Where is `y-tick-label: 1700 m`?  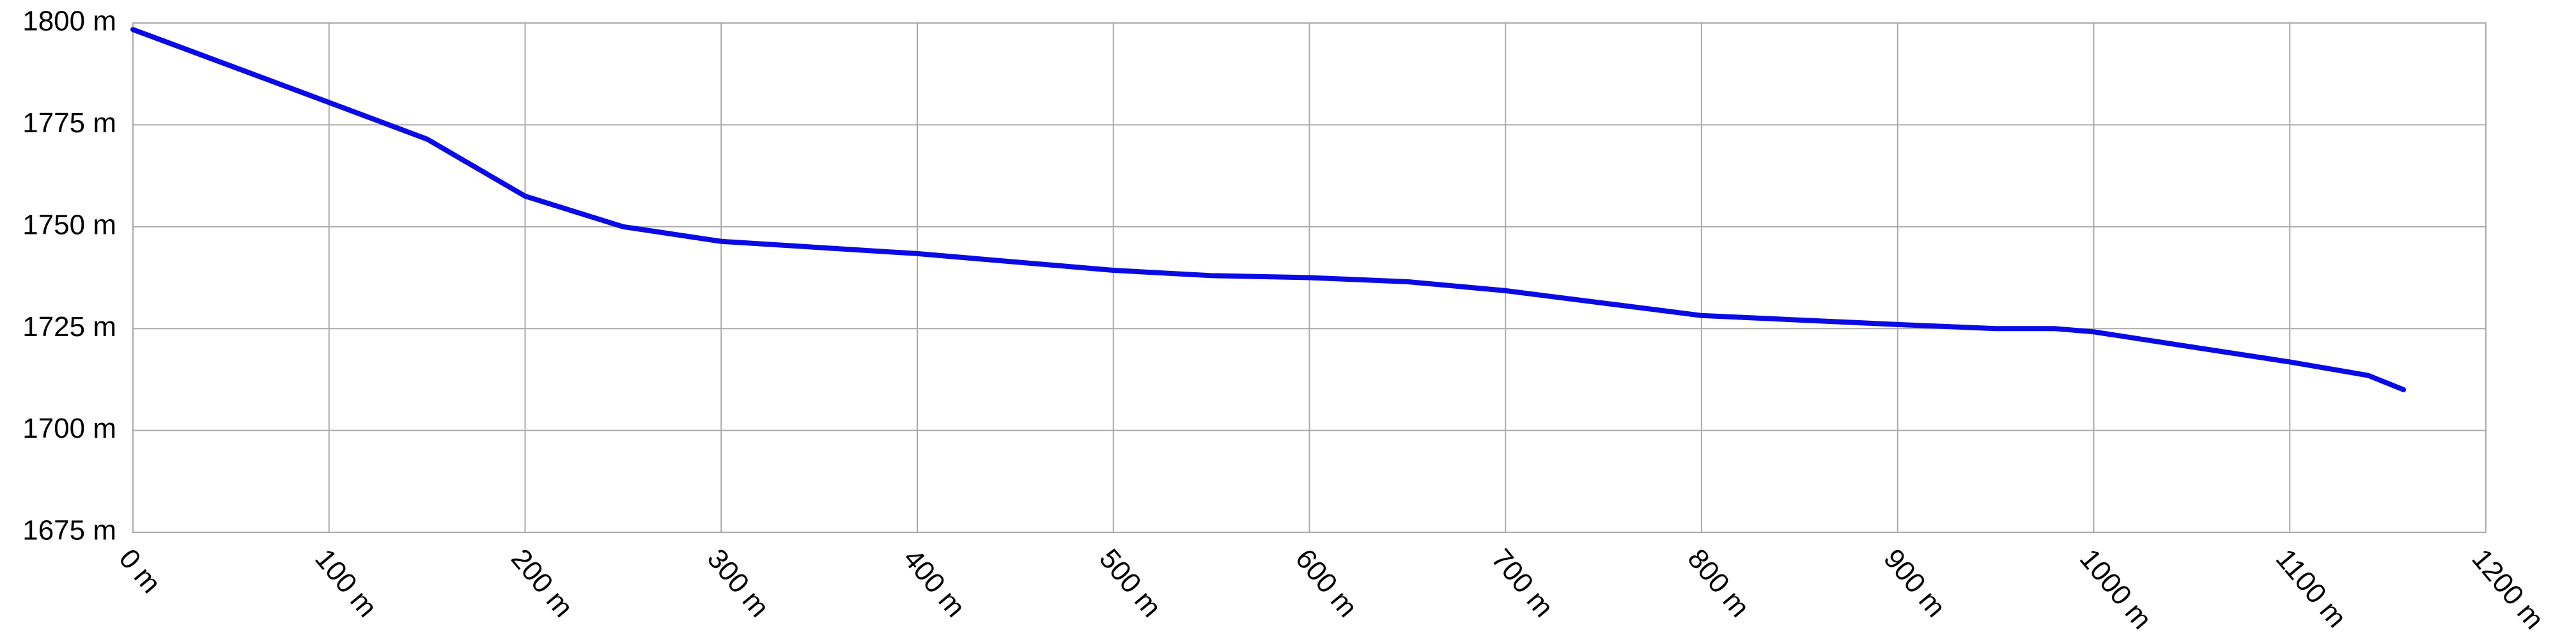 y-tick-label: 1700 m is located at coordinates (69, 428).